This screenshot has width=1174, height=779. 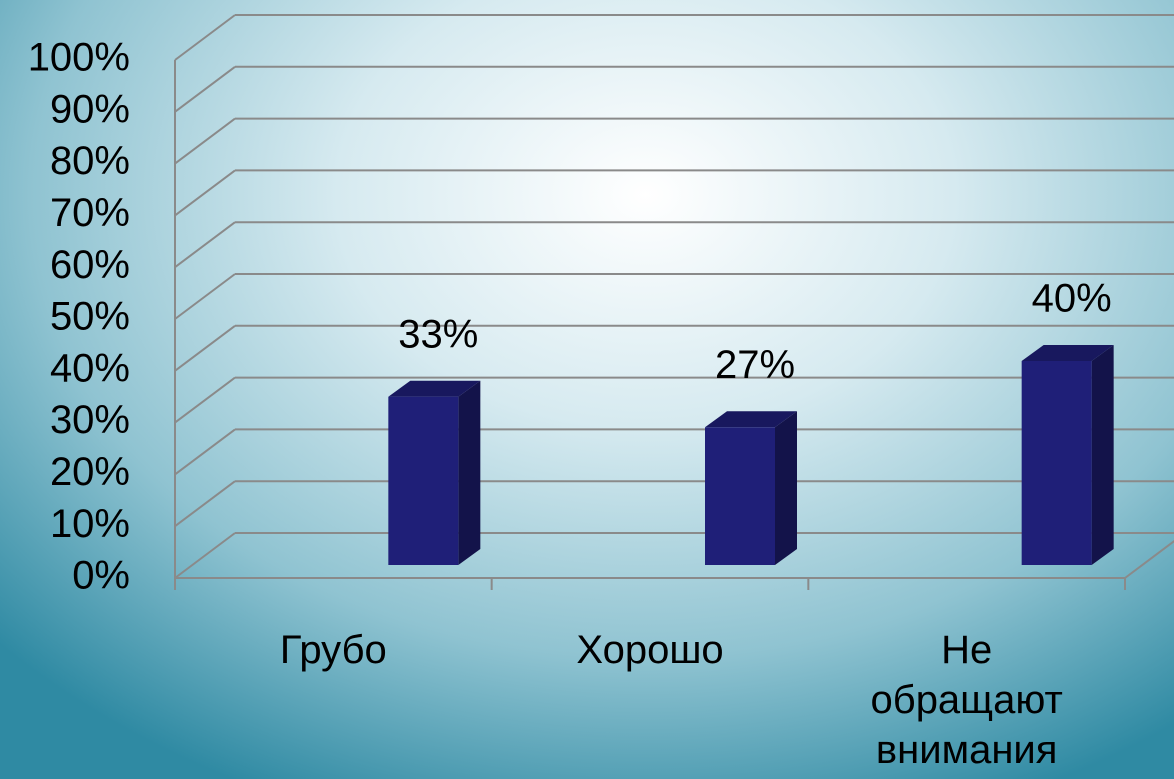 What do you see at coordinates (90, 420) in the screenshot?
I see `y-tick-label: 30%` at bounding box center [90, 420].